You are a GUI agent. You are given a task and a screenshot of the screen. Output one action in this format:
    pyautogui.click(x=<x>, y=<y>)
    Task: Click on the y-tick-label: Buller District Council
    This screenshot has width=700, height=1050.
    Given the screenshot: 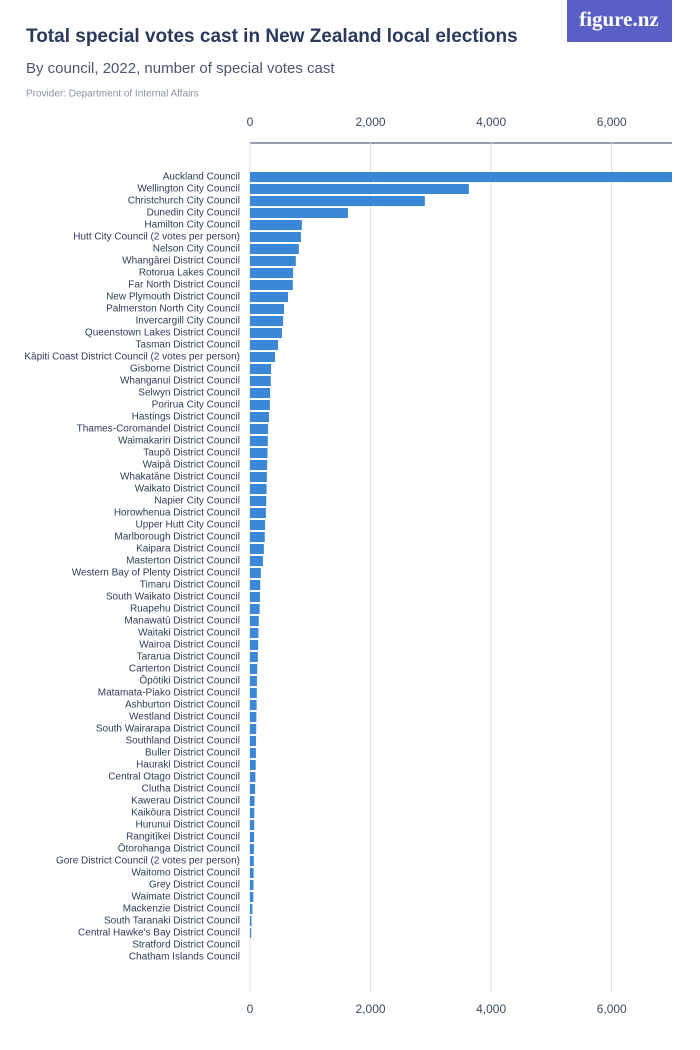 What is the action you would take?
    pyautogui.click(x=192, y=753)
    